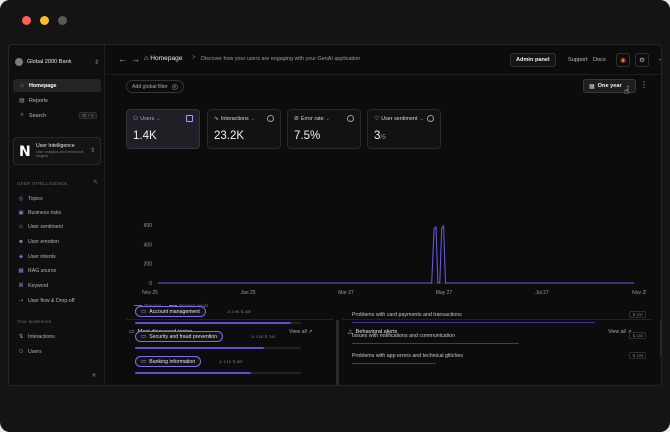 This screenshot has height=432, width=670. I want to click on legend-label: One year, so click(152, 305).